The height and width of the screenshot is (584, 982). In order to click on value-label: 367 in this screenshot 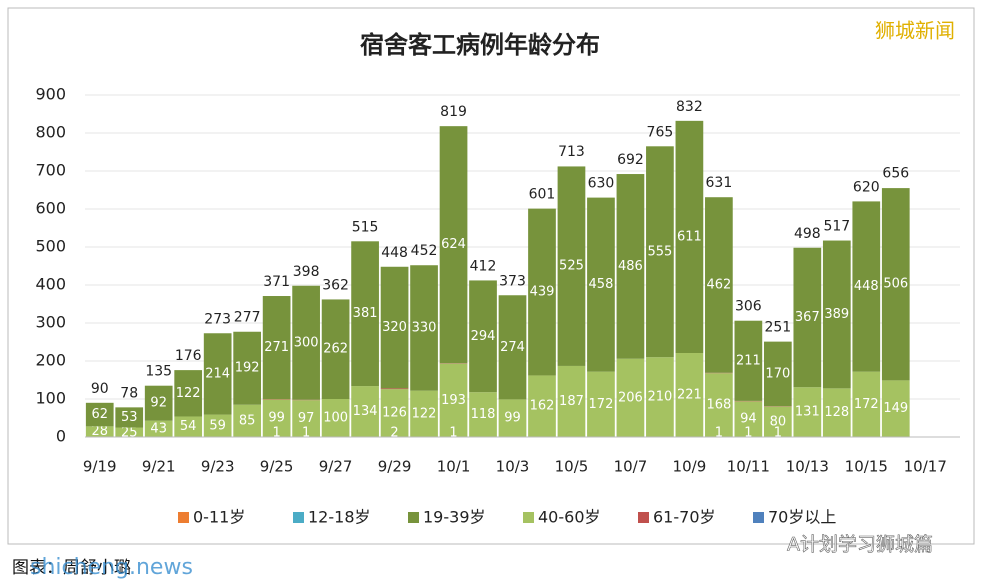, I will do `click(807, 317)`.